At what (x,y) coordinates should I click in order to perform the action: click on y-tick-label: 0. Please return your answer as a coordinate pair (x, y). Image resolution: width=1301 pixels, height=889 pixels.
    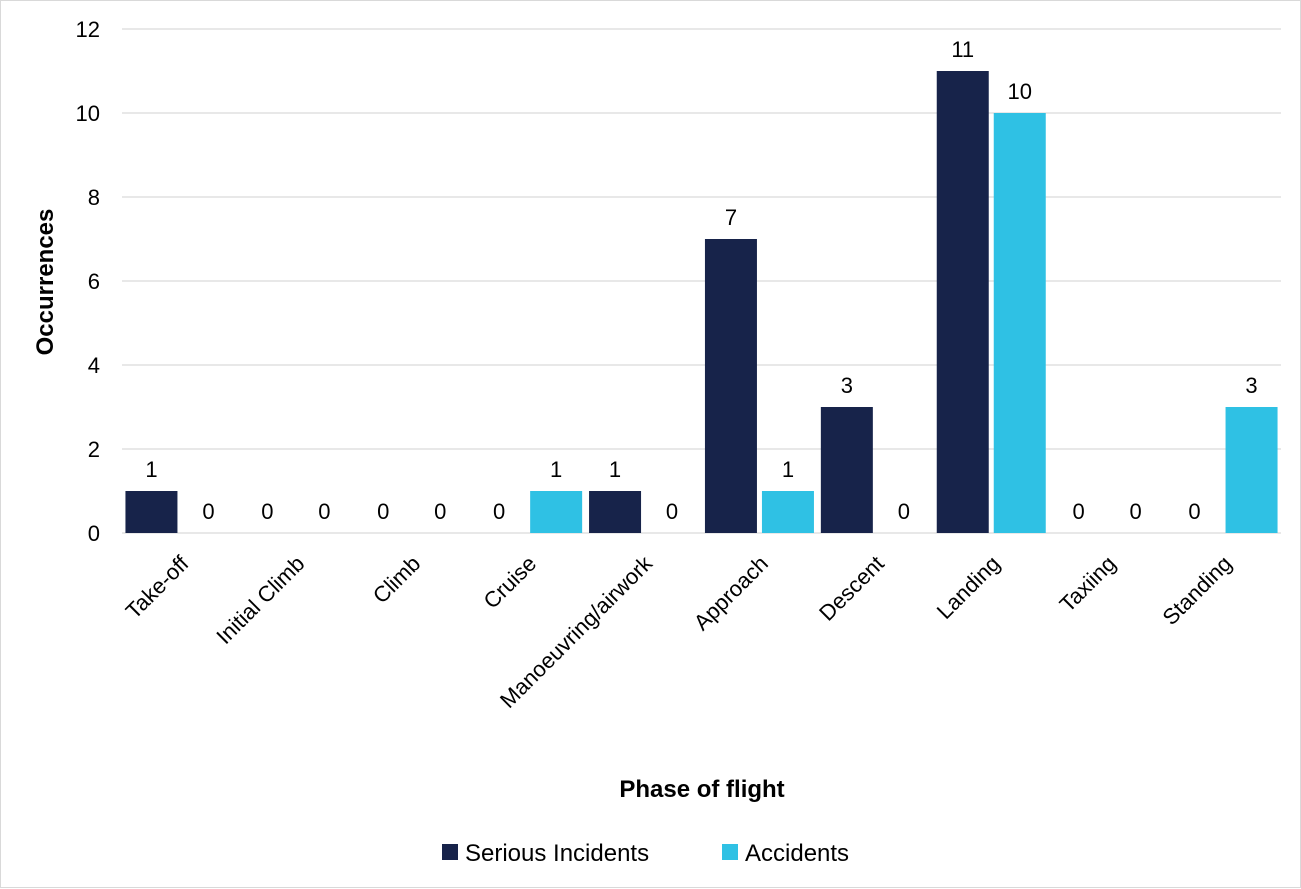
    Looking at the image, I should click on (94, 533).